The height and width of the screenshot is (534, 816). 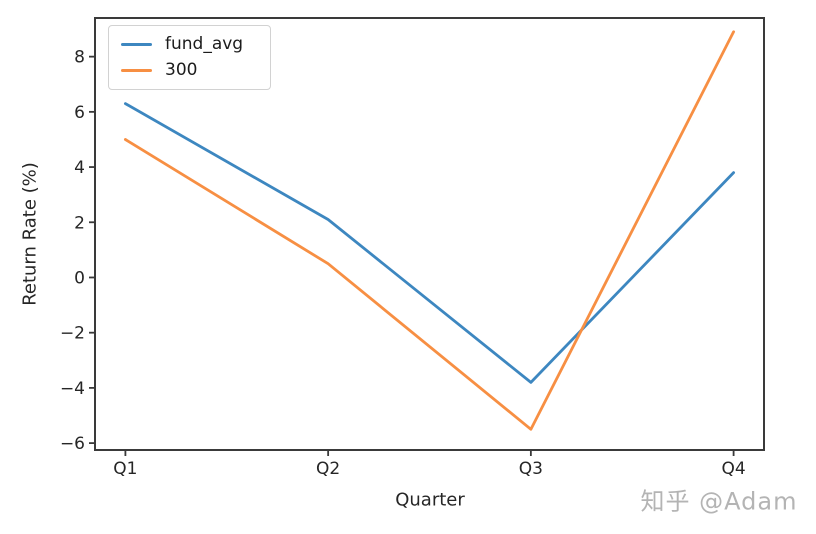 What do you see at coordinates (136, 70) in the screenshot?
I see `legend-swatch-300-icon` at bounding box center [136, 70].